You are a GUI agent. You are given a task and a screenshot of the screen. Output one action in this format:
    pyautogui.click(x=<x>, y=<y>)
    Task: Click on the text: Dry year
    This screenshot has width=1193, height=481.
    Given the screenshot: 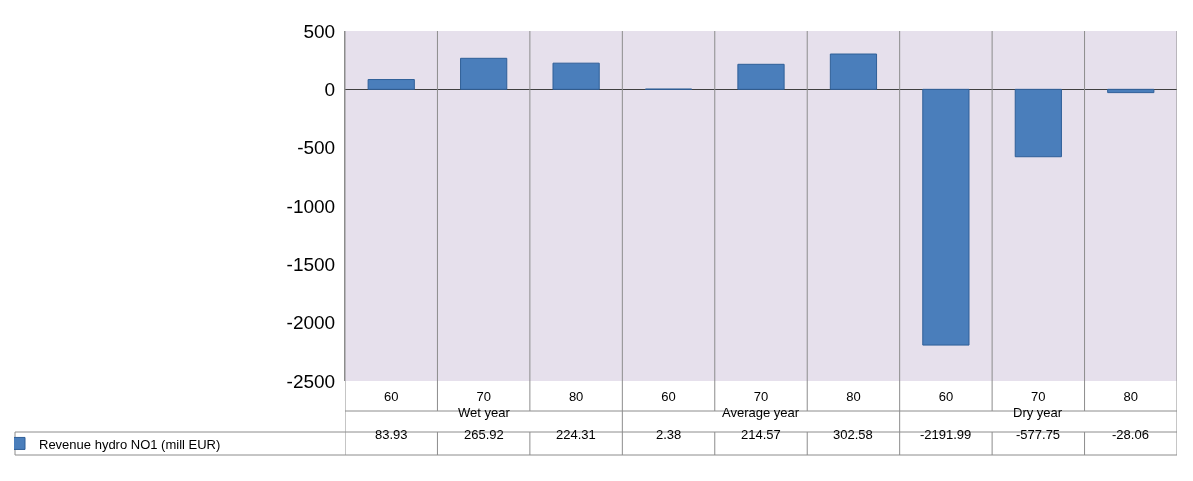 What is the action you would take?
    pyautogui.click(x=1038, y=412)
    